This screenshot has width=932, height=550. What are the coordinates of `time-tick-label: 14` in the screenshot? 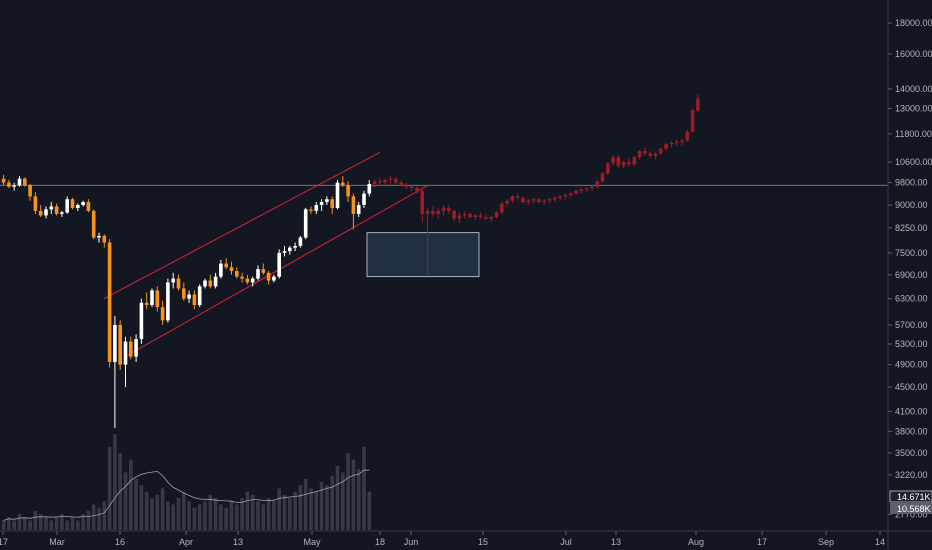 It's located at (880, 542).